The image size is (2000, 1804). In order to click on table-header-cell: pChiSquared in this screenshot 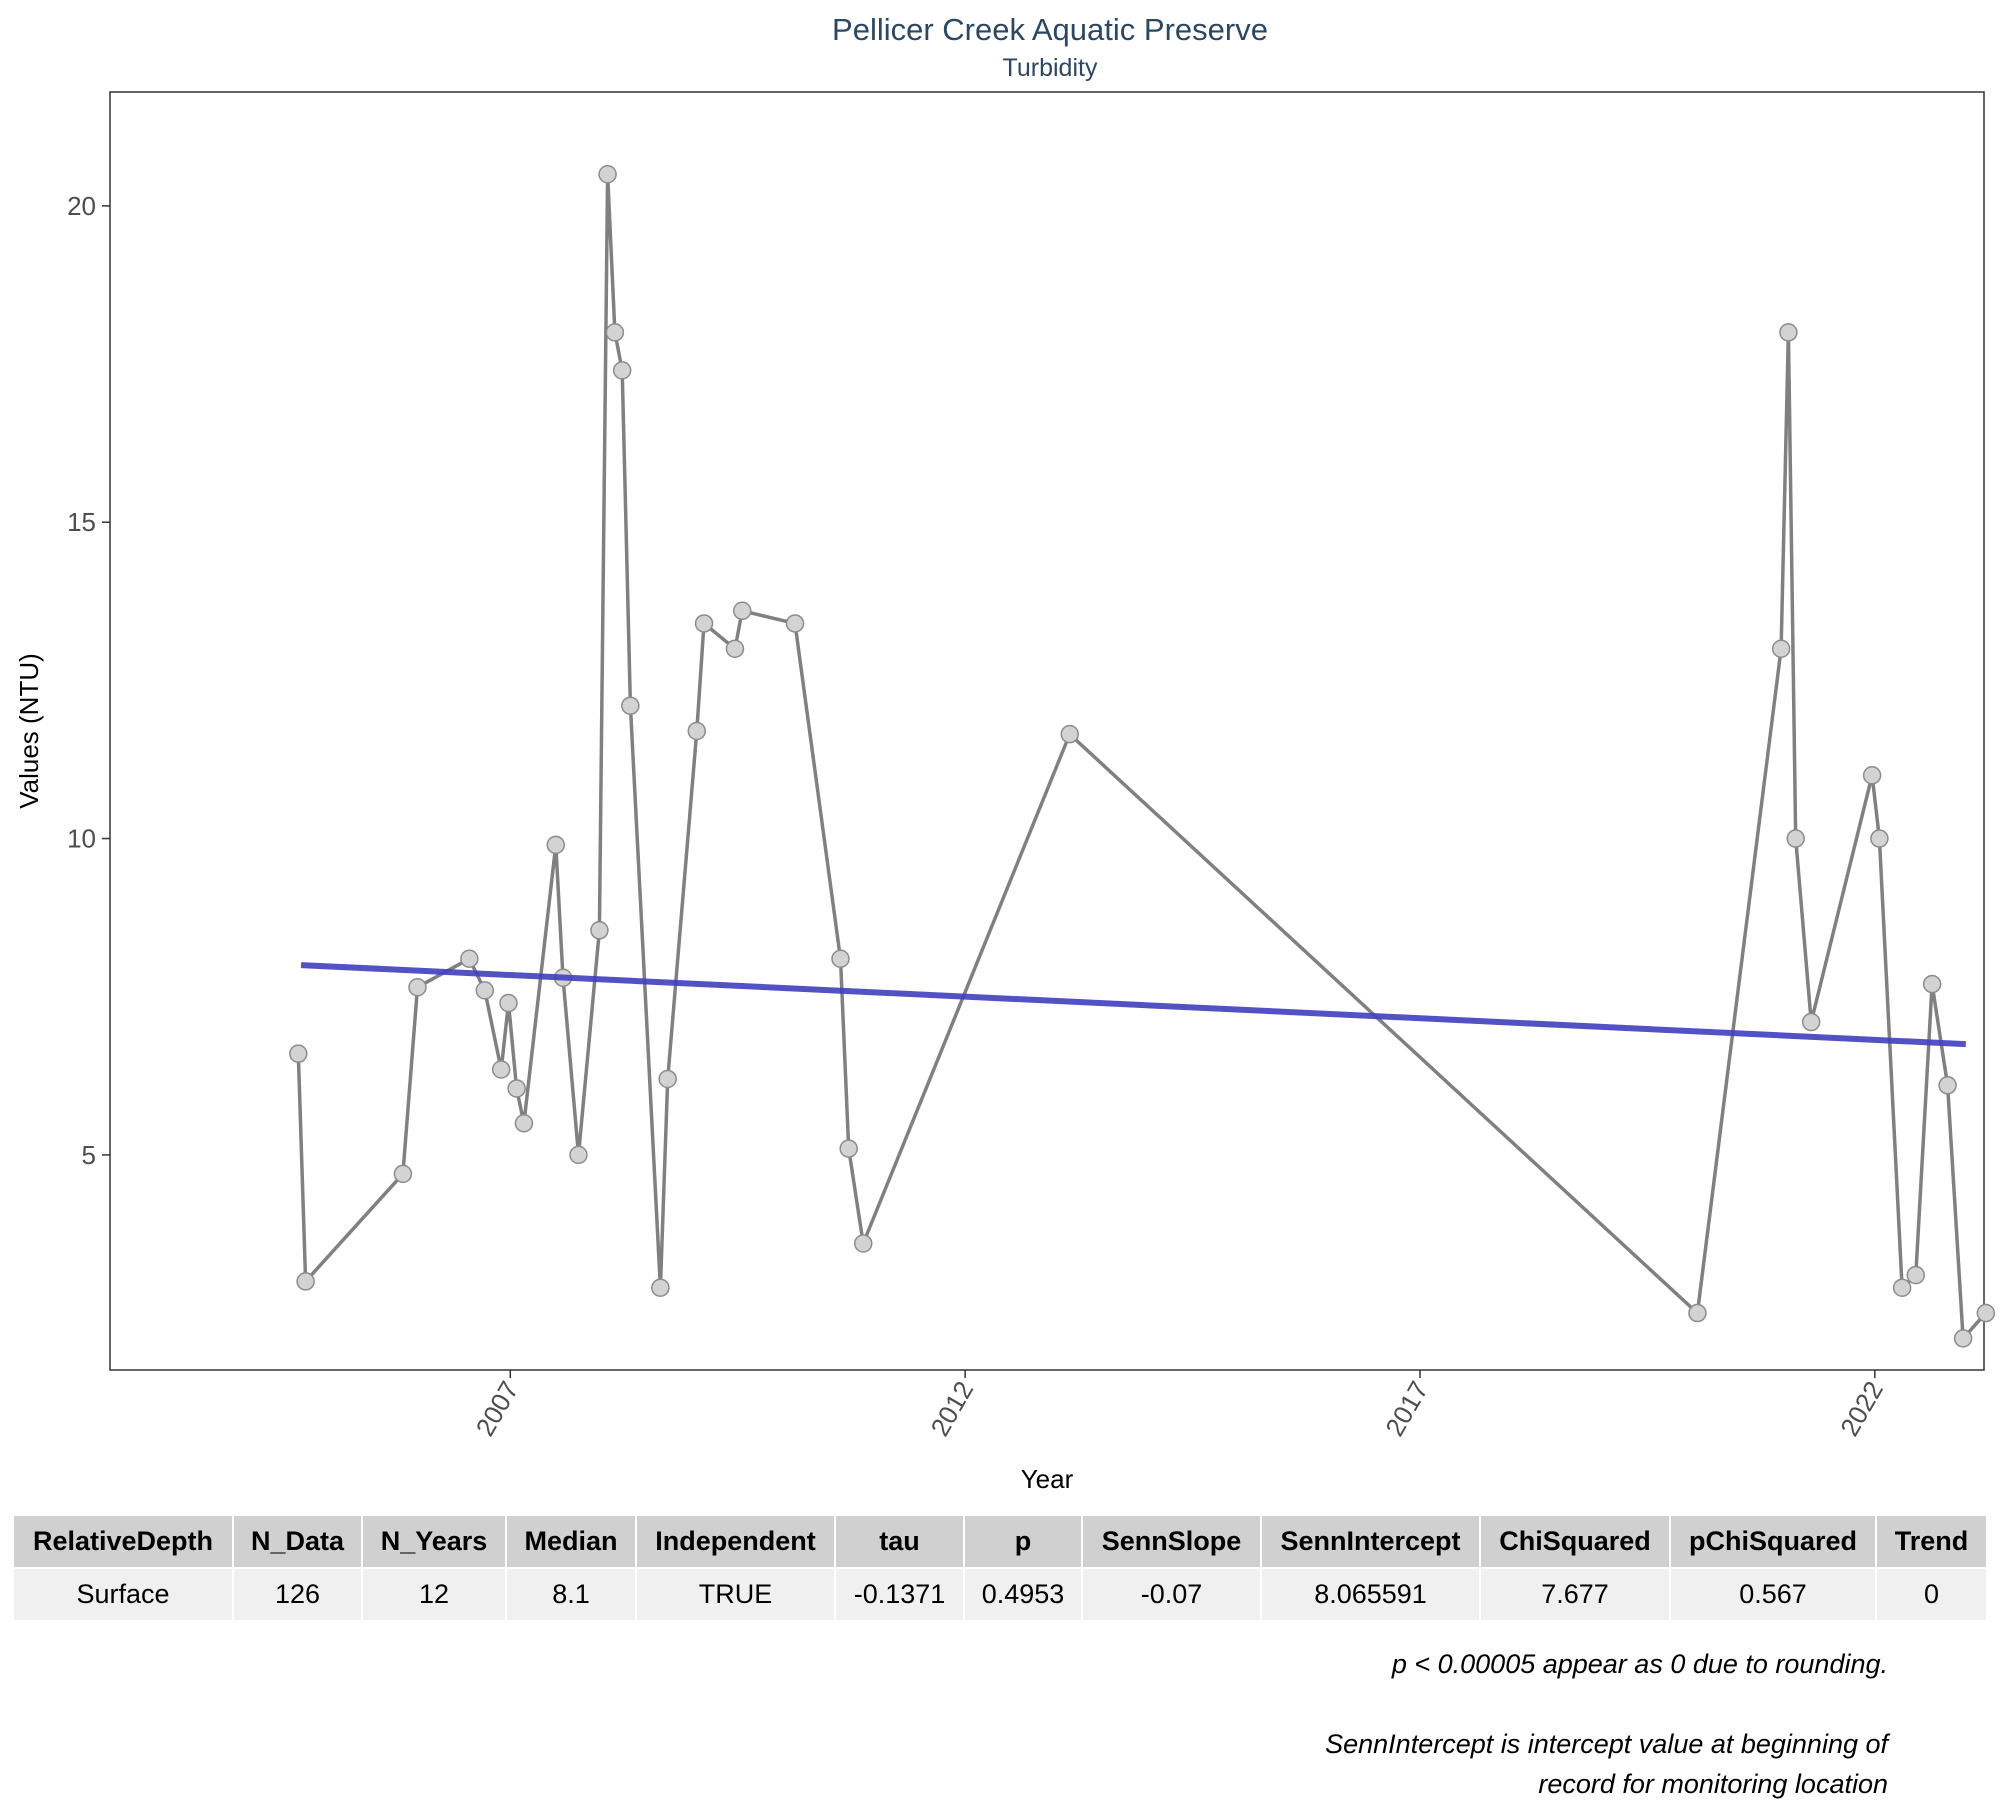, I will do `click(1773, 1542)`.